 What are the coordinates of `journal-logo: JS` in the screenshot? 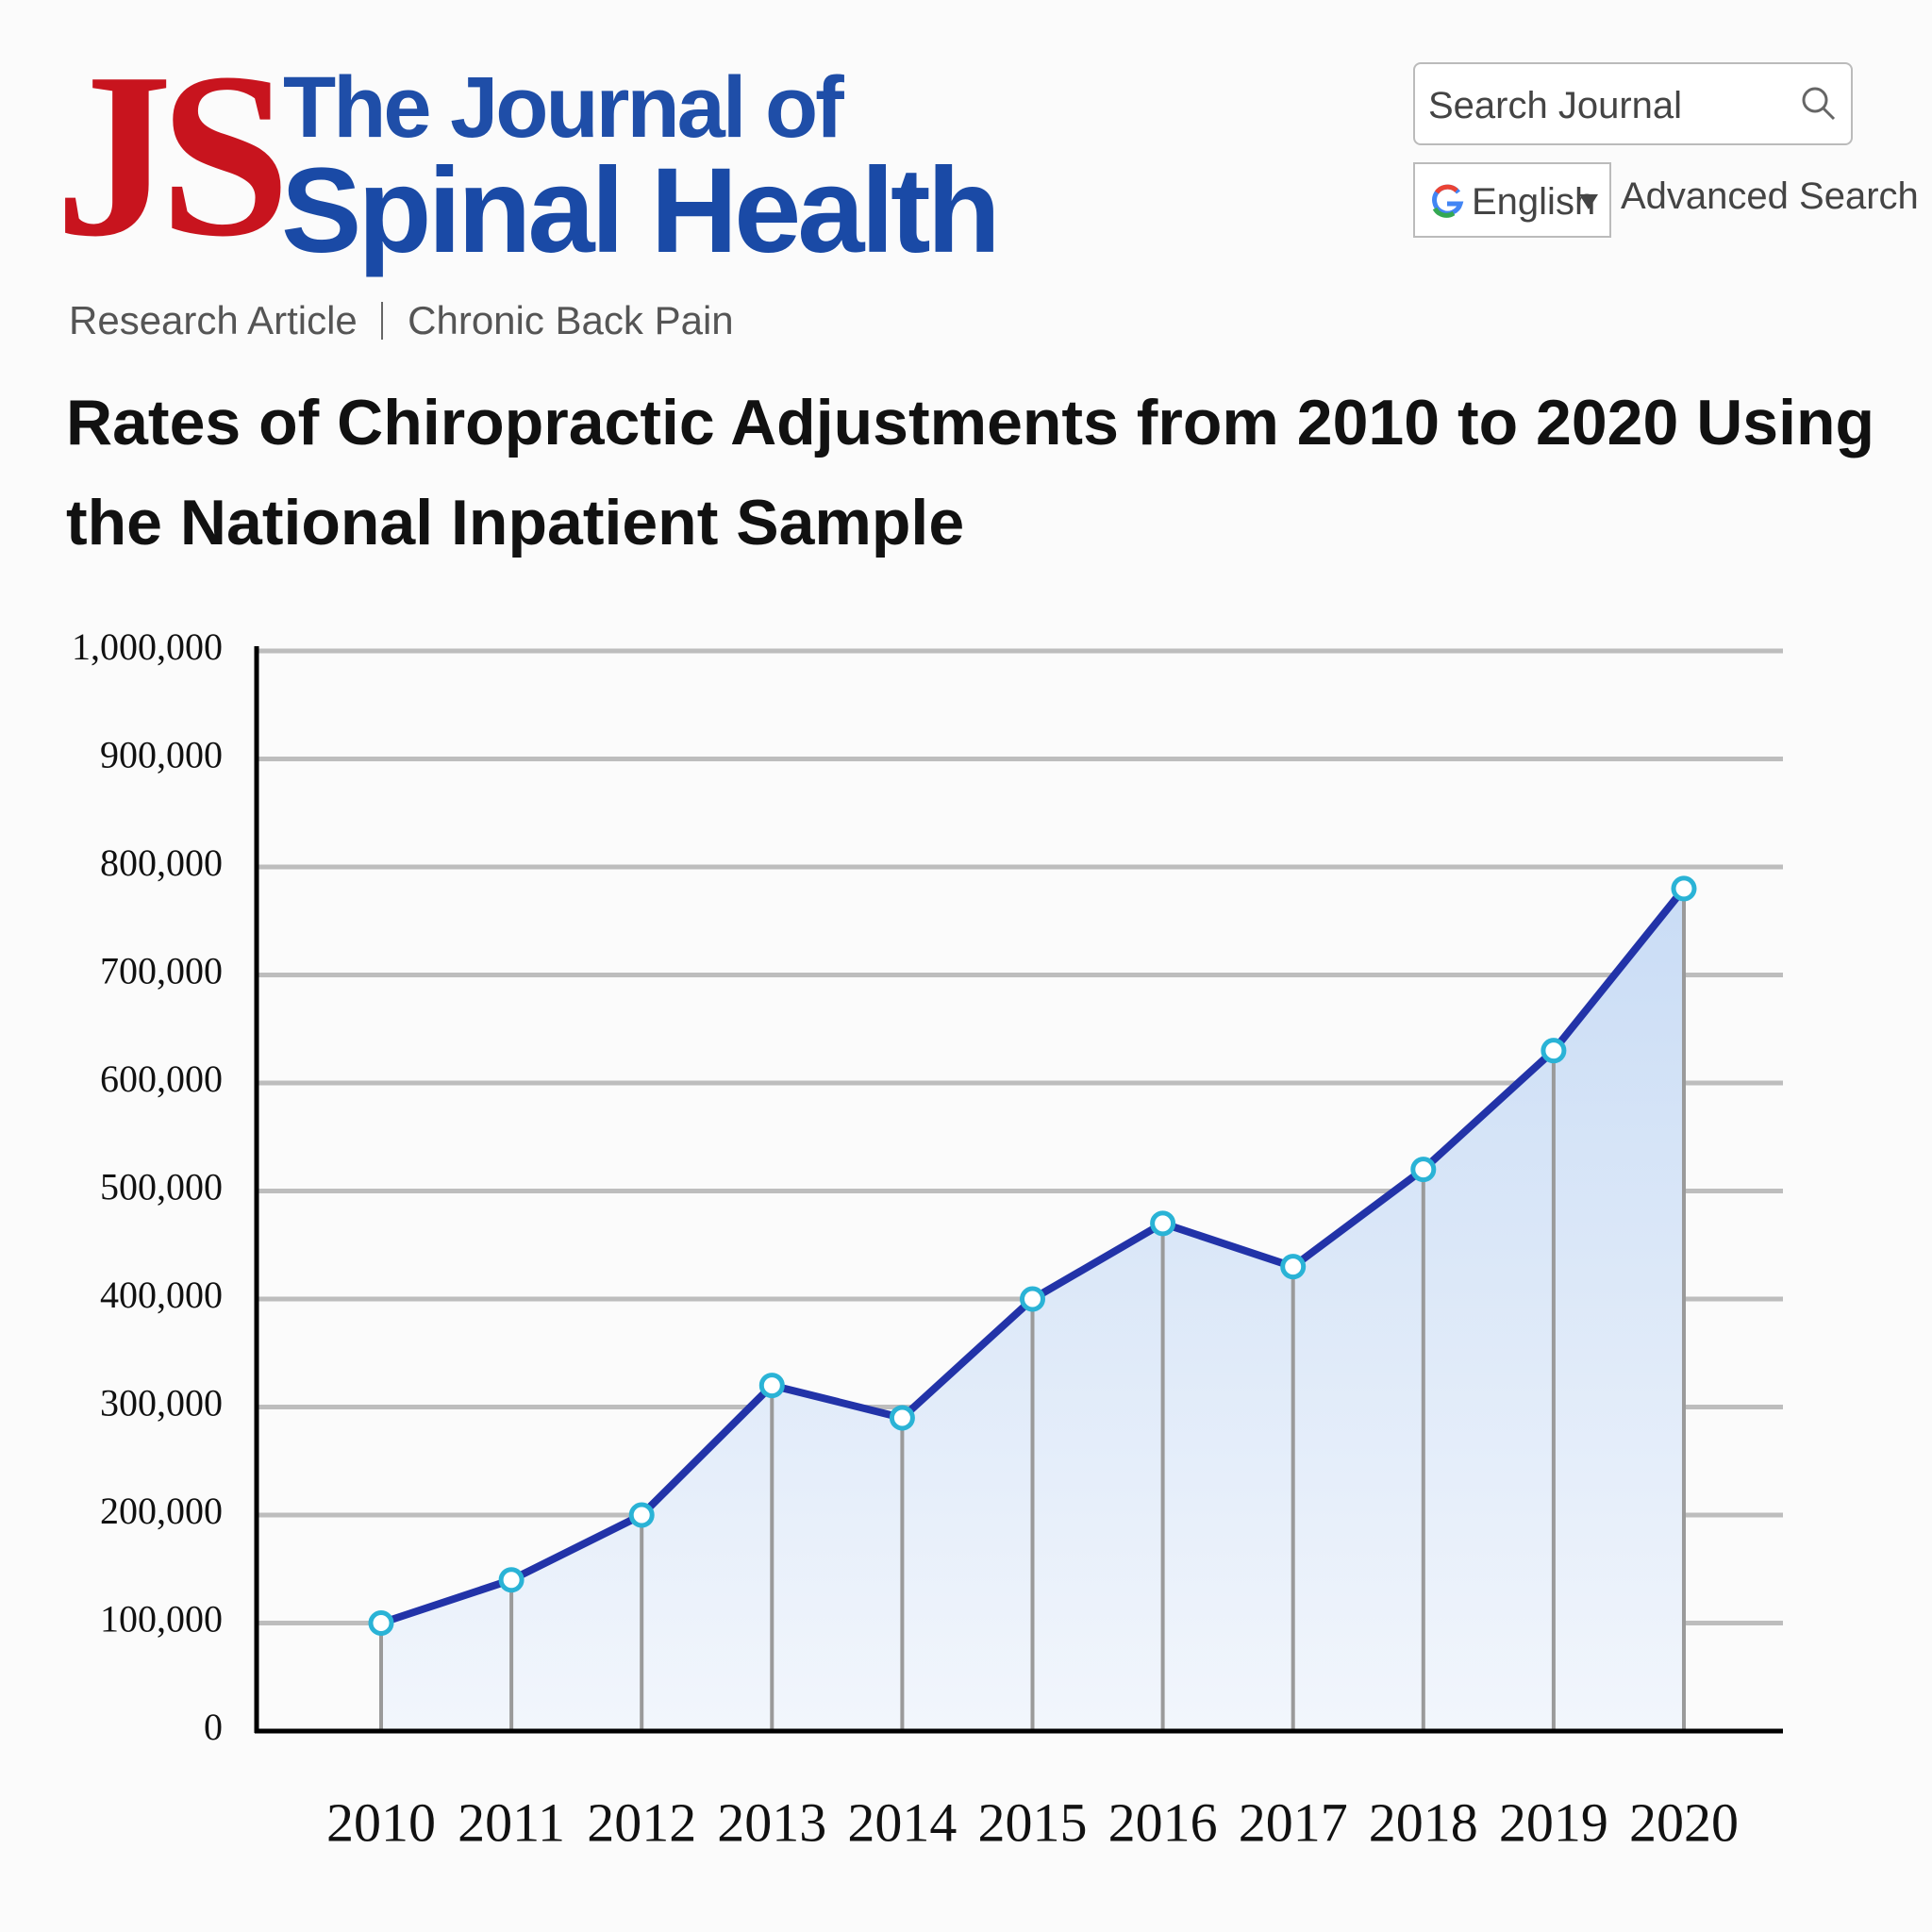 It's located at (173, 156).